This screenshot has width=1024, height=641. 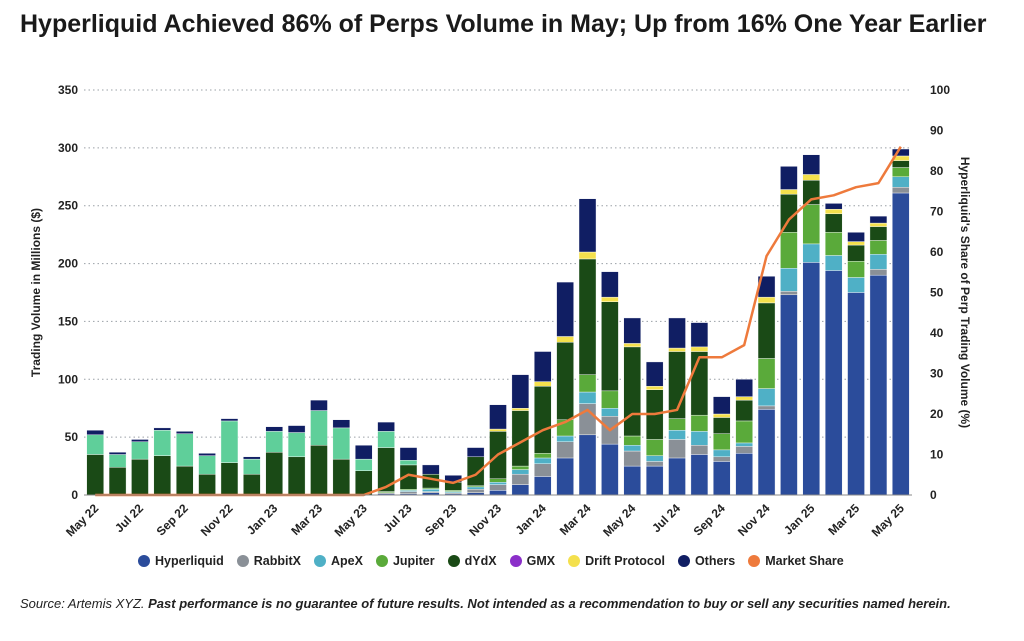 I want to click on y-tick-label: 50, so click(x=72, y=437).